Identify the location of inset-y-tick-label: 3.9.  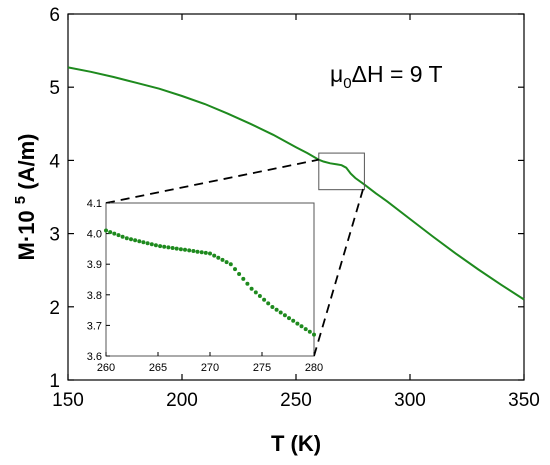
(94, 265).